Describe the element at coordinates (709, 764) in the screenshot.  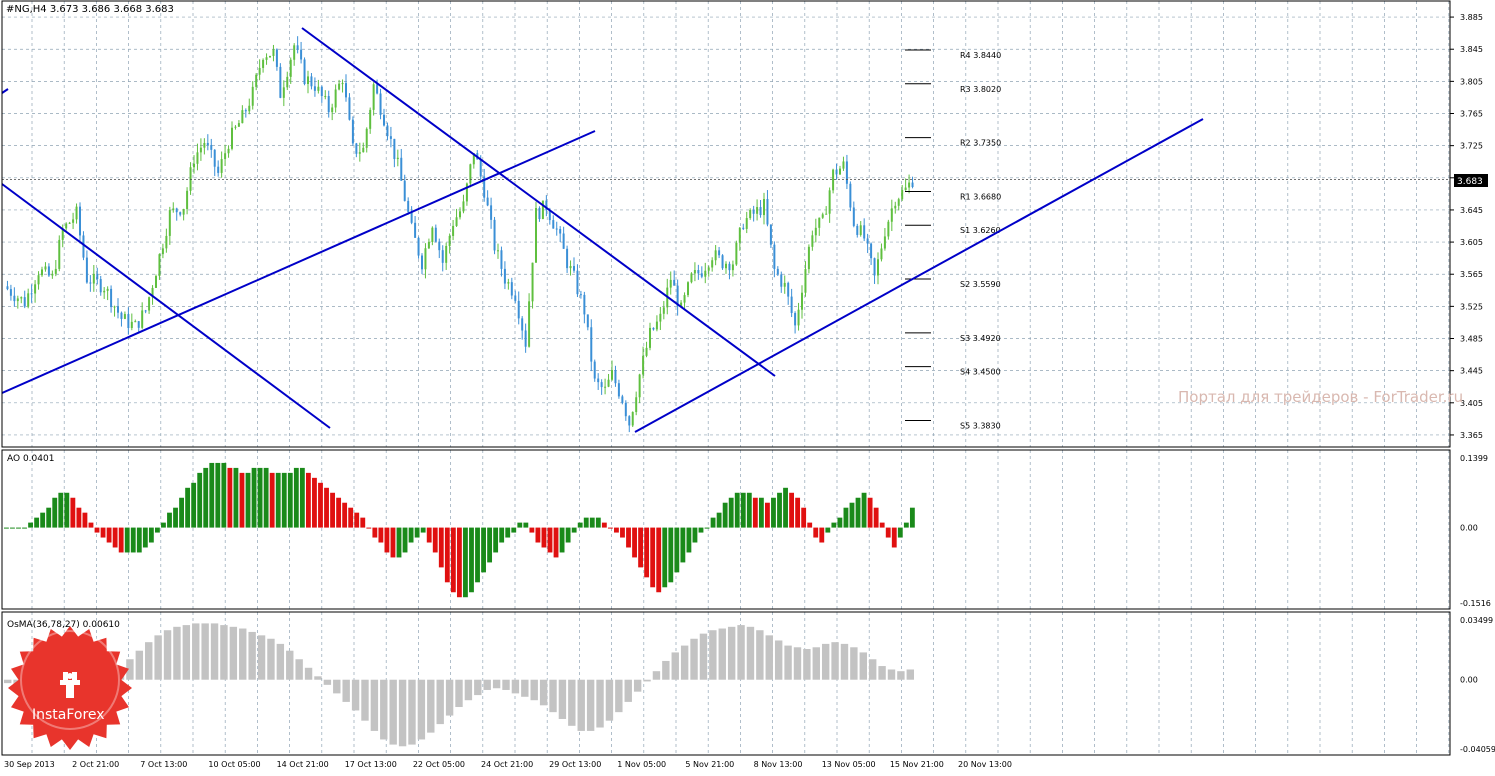
I see `x-tick-label: 5 Nov 21:00` at that location.